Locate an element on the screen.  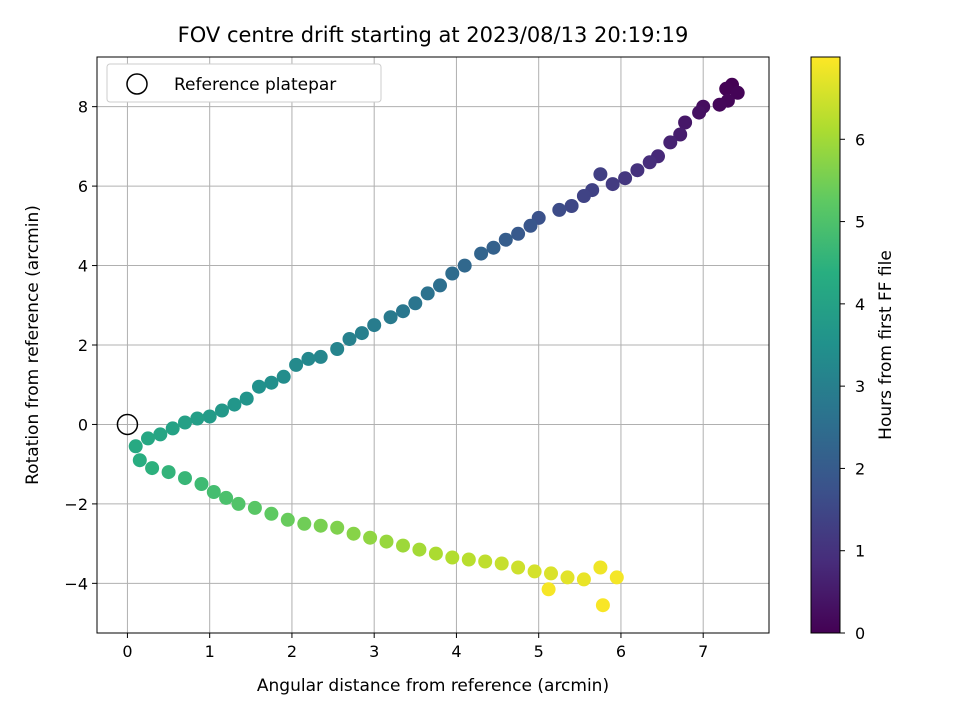
x-tick-label: 3 is located at coordinates (374, 651).